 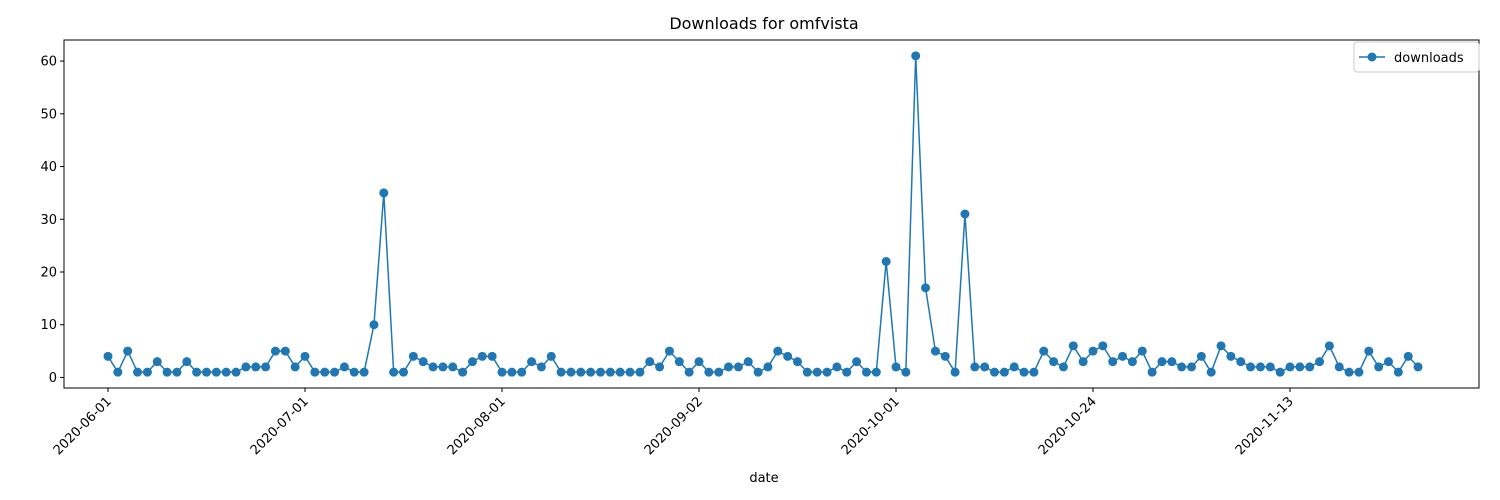 I want to click on y-tick-label: 0, so click(x=53, y=378).